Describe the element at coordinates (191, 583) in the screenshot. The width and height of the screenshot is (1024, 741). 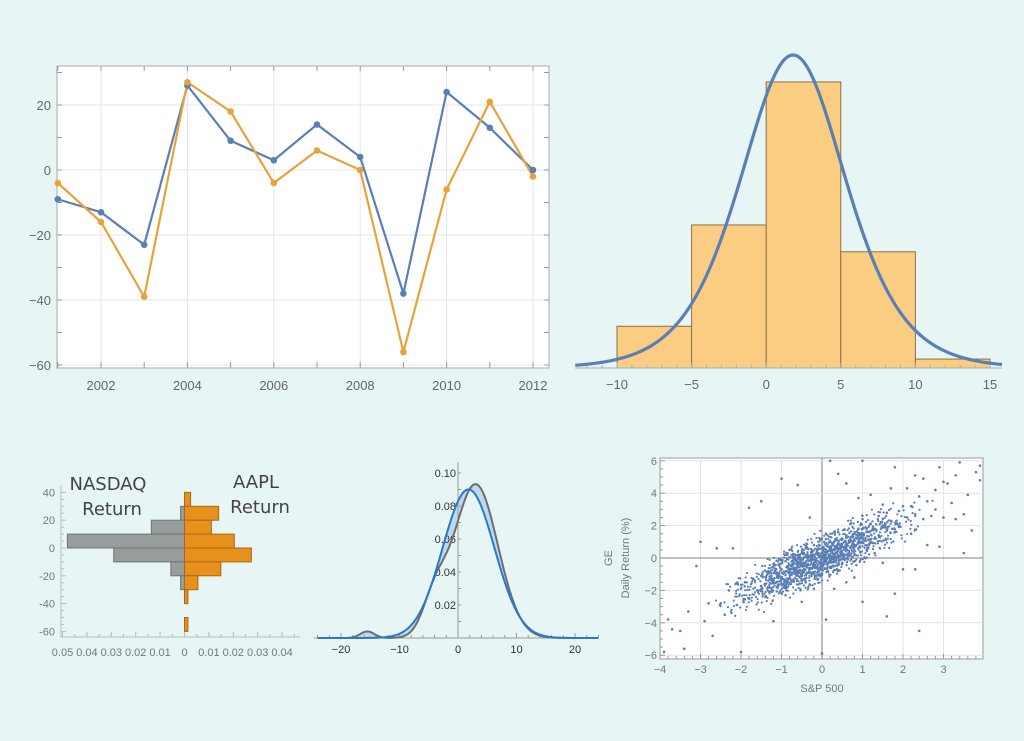
I see `aapl-bar` at that location.